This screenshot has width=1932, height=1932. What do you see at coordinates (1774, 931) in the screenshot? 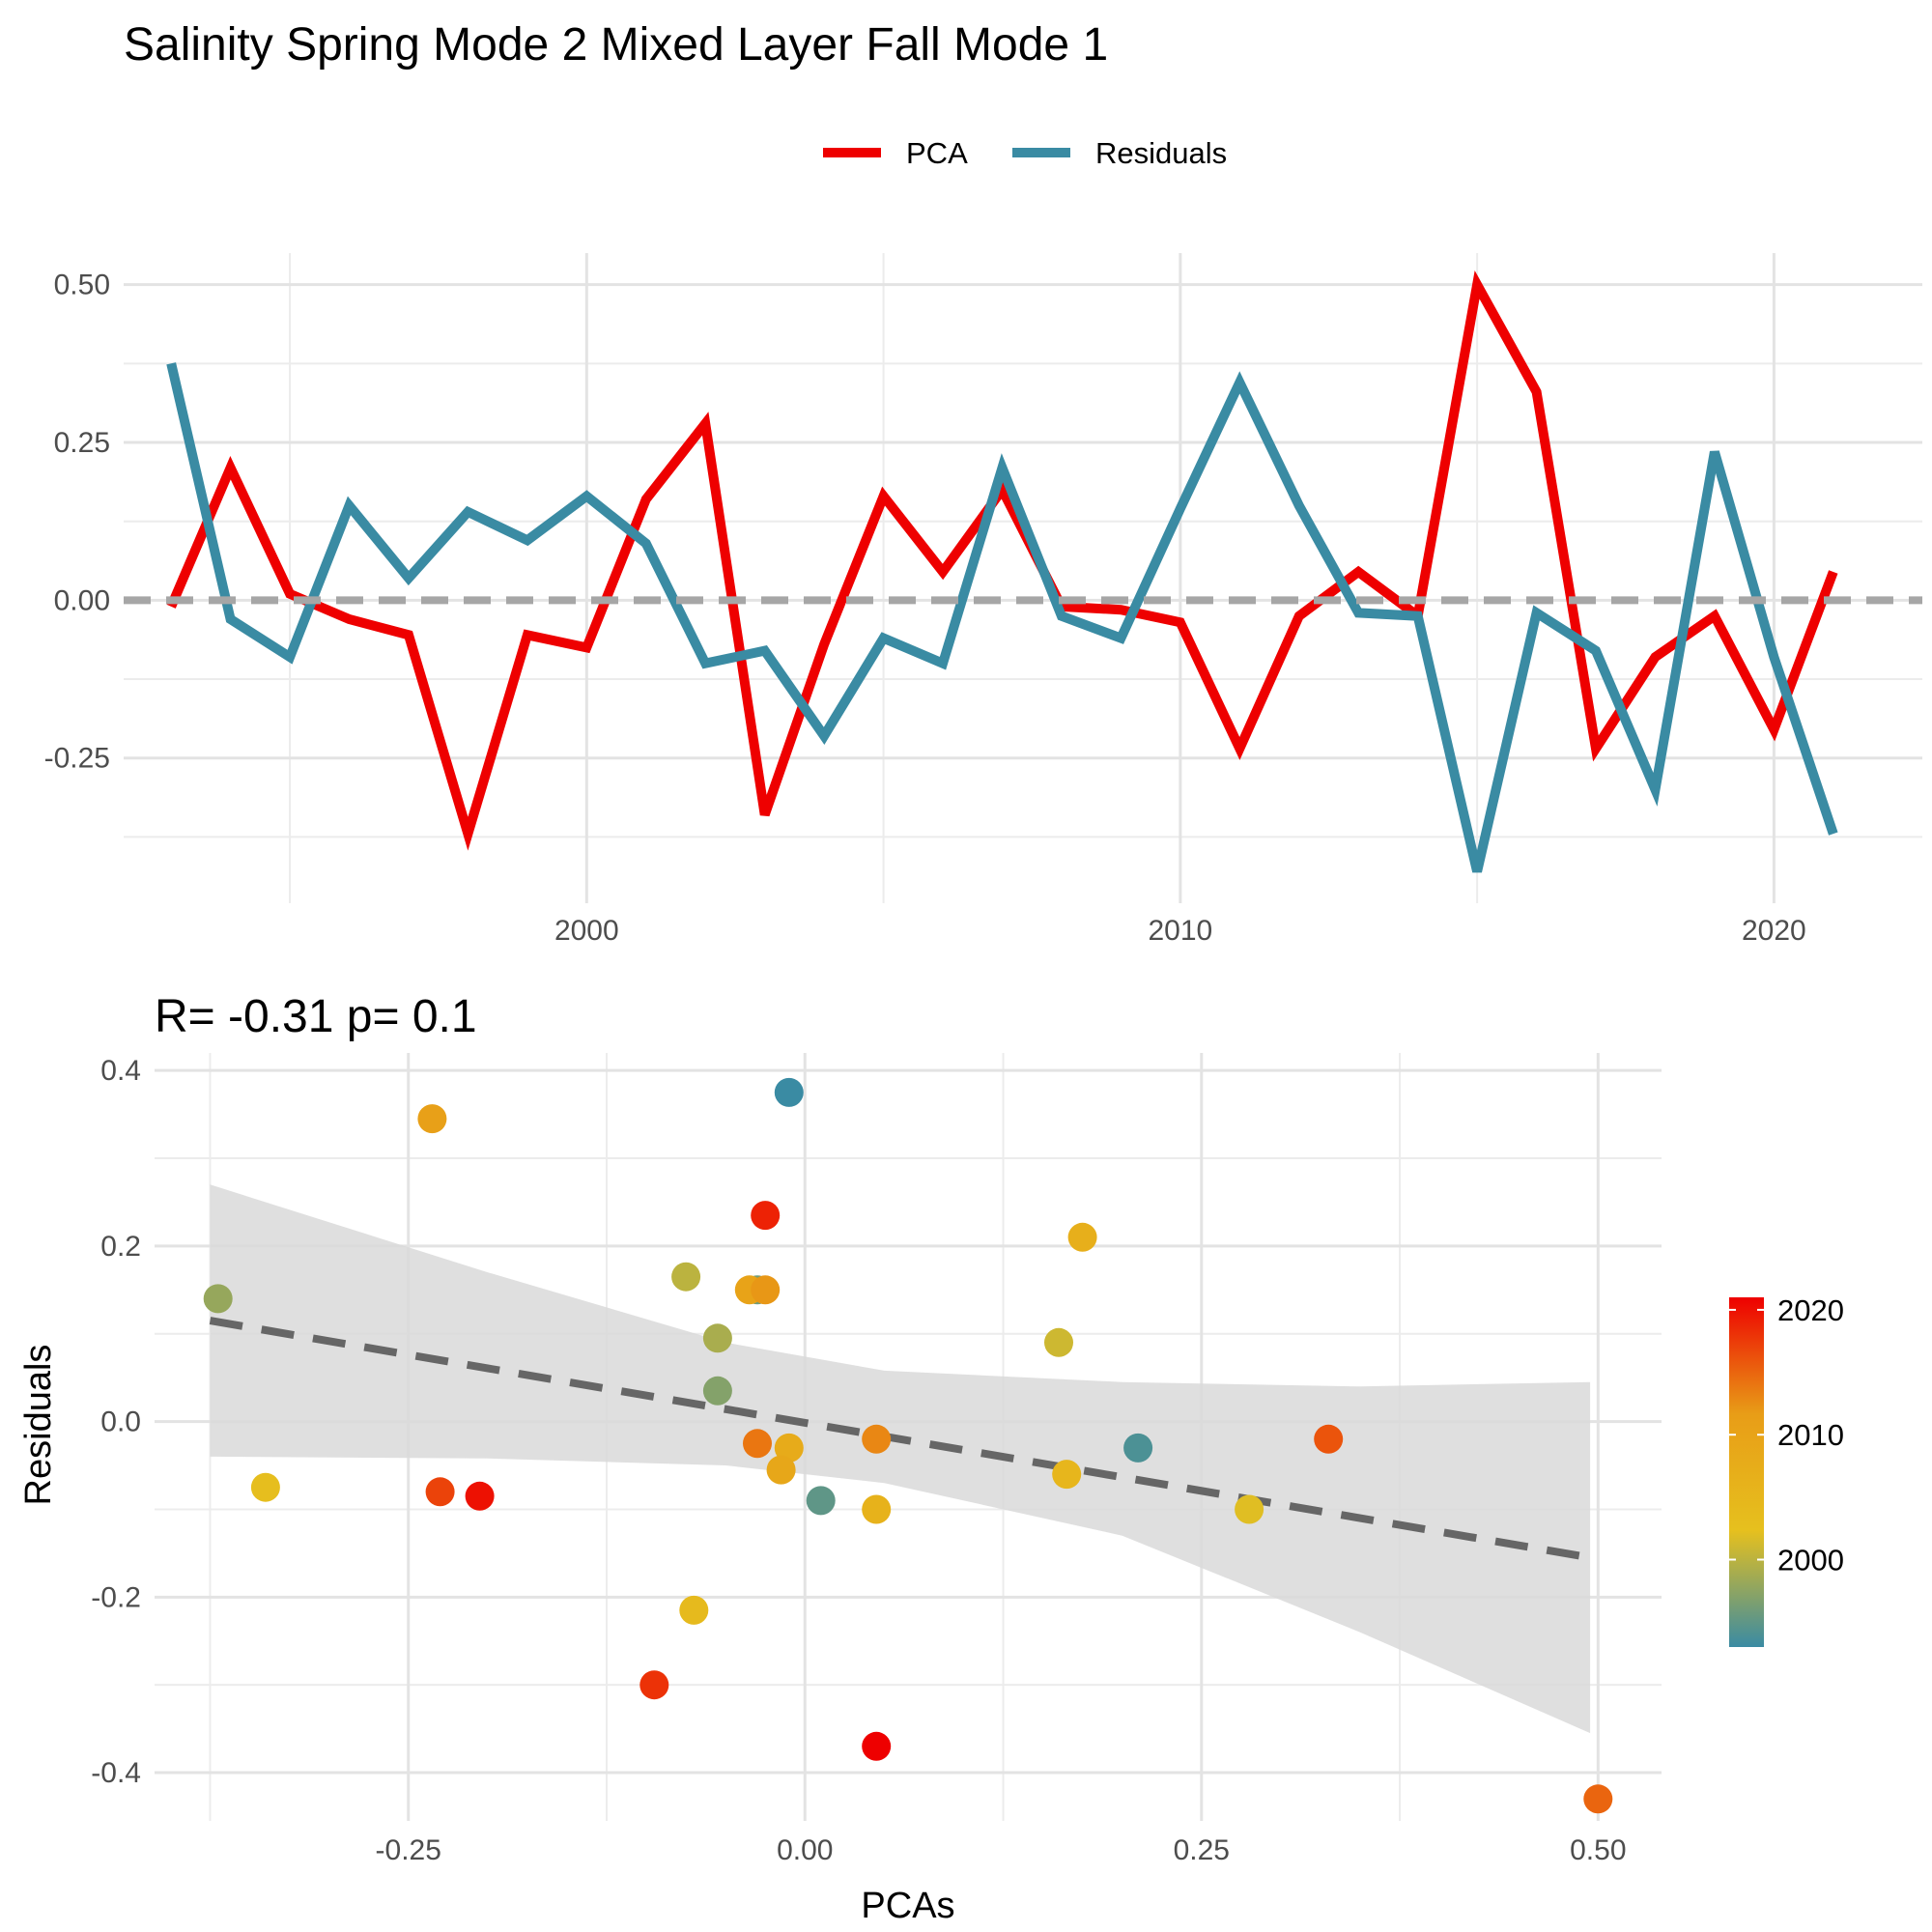
I see `x-tick-label: 2020` at bounding box center [1774, 931].